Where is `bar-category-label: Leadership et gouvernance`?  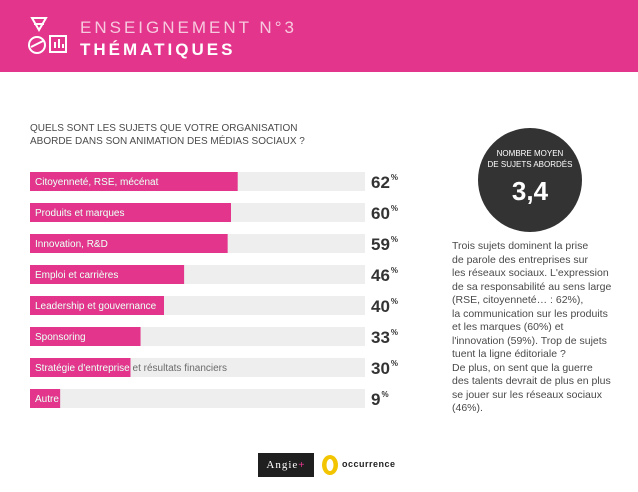
bar-category-label: Leadership et gouvernance is located at coordinates (96, 306).